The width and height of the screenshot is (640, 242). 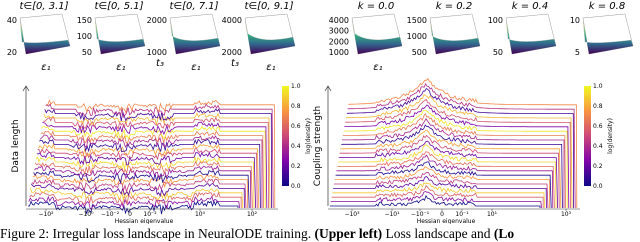 I want to click on axis-arrow, so click(x=328, y=88).